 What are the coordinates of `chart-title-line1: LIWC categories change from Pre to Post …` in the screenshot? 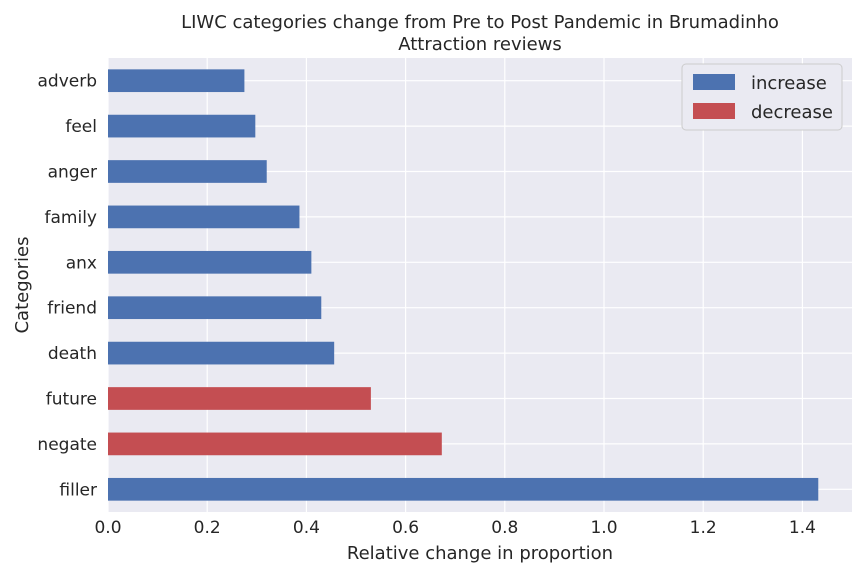 It's located at (480, 22).